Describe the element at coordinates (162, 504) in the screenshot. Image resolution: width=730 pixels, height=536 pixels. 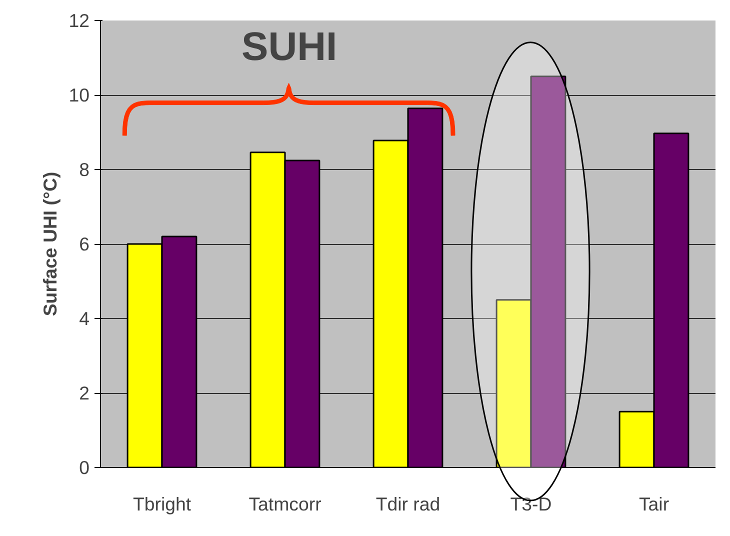
I see `x-tick-label: Tbright` at that location.